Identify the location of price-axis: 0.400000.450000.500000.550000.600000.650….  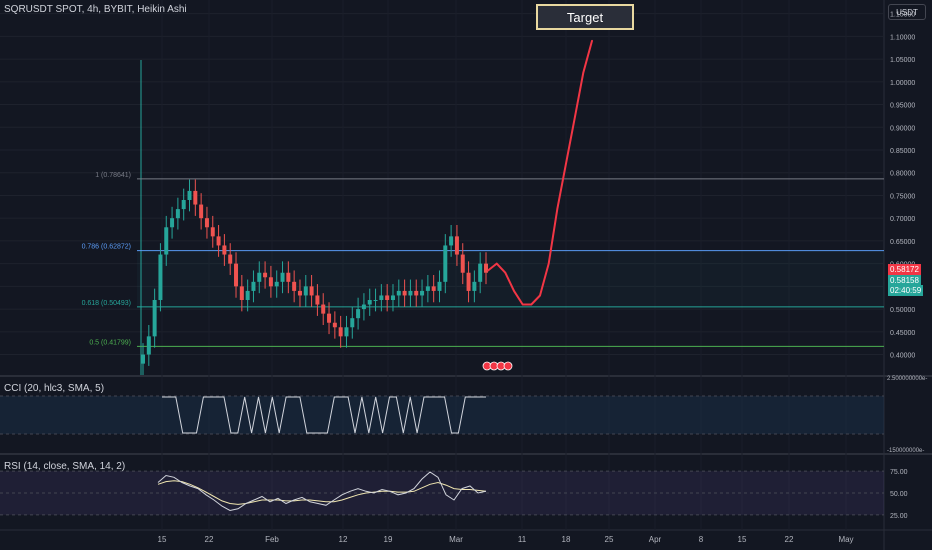
(902, 186).